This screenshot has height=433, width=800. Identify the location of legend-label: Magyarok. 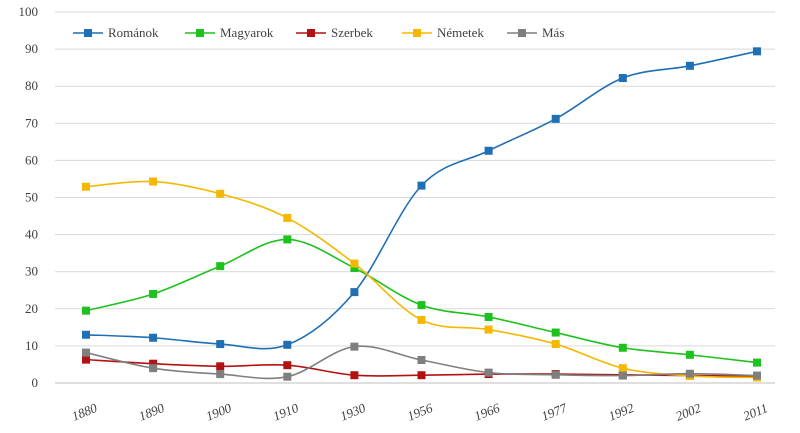
(247, 32).